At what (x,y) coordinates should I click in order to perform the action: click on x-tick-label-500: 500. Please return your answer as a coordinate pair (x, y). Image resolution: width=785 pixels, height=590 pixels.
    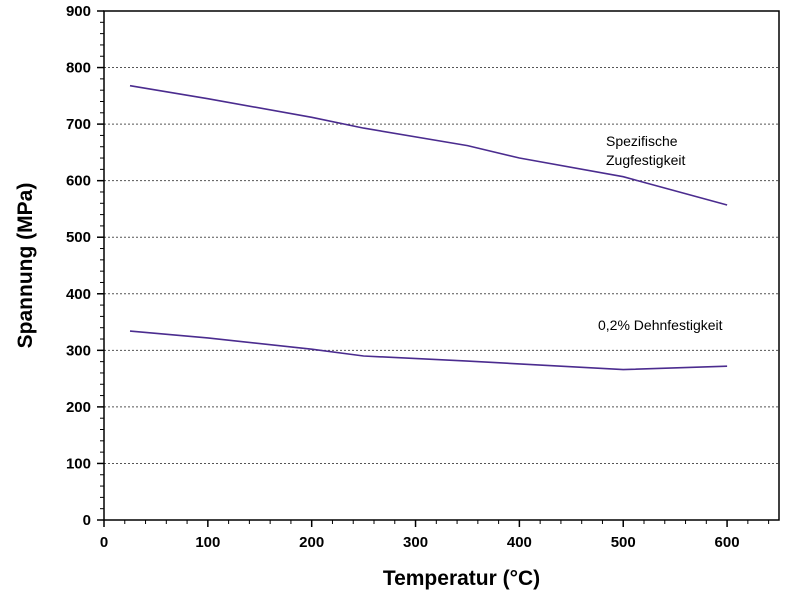
    Looking at the image, I should click on (623, 542).